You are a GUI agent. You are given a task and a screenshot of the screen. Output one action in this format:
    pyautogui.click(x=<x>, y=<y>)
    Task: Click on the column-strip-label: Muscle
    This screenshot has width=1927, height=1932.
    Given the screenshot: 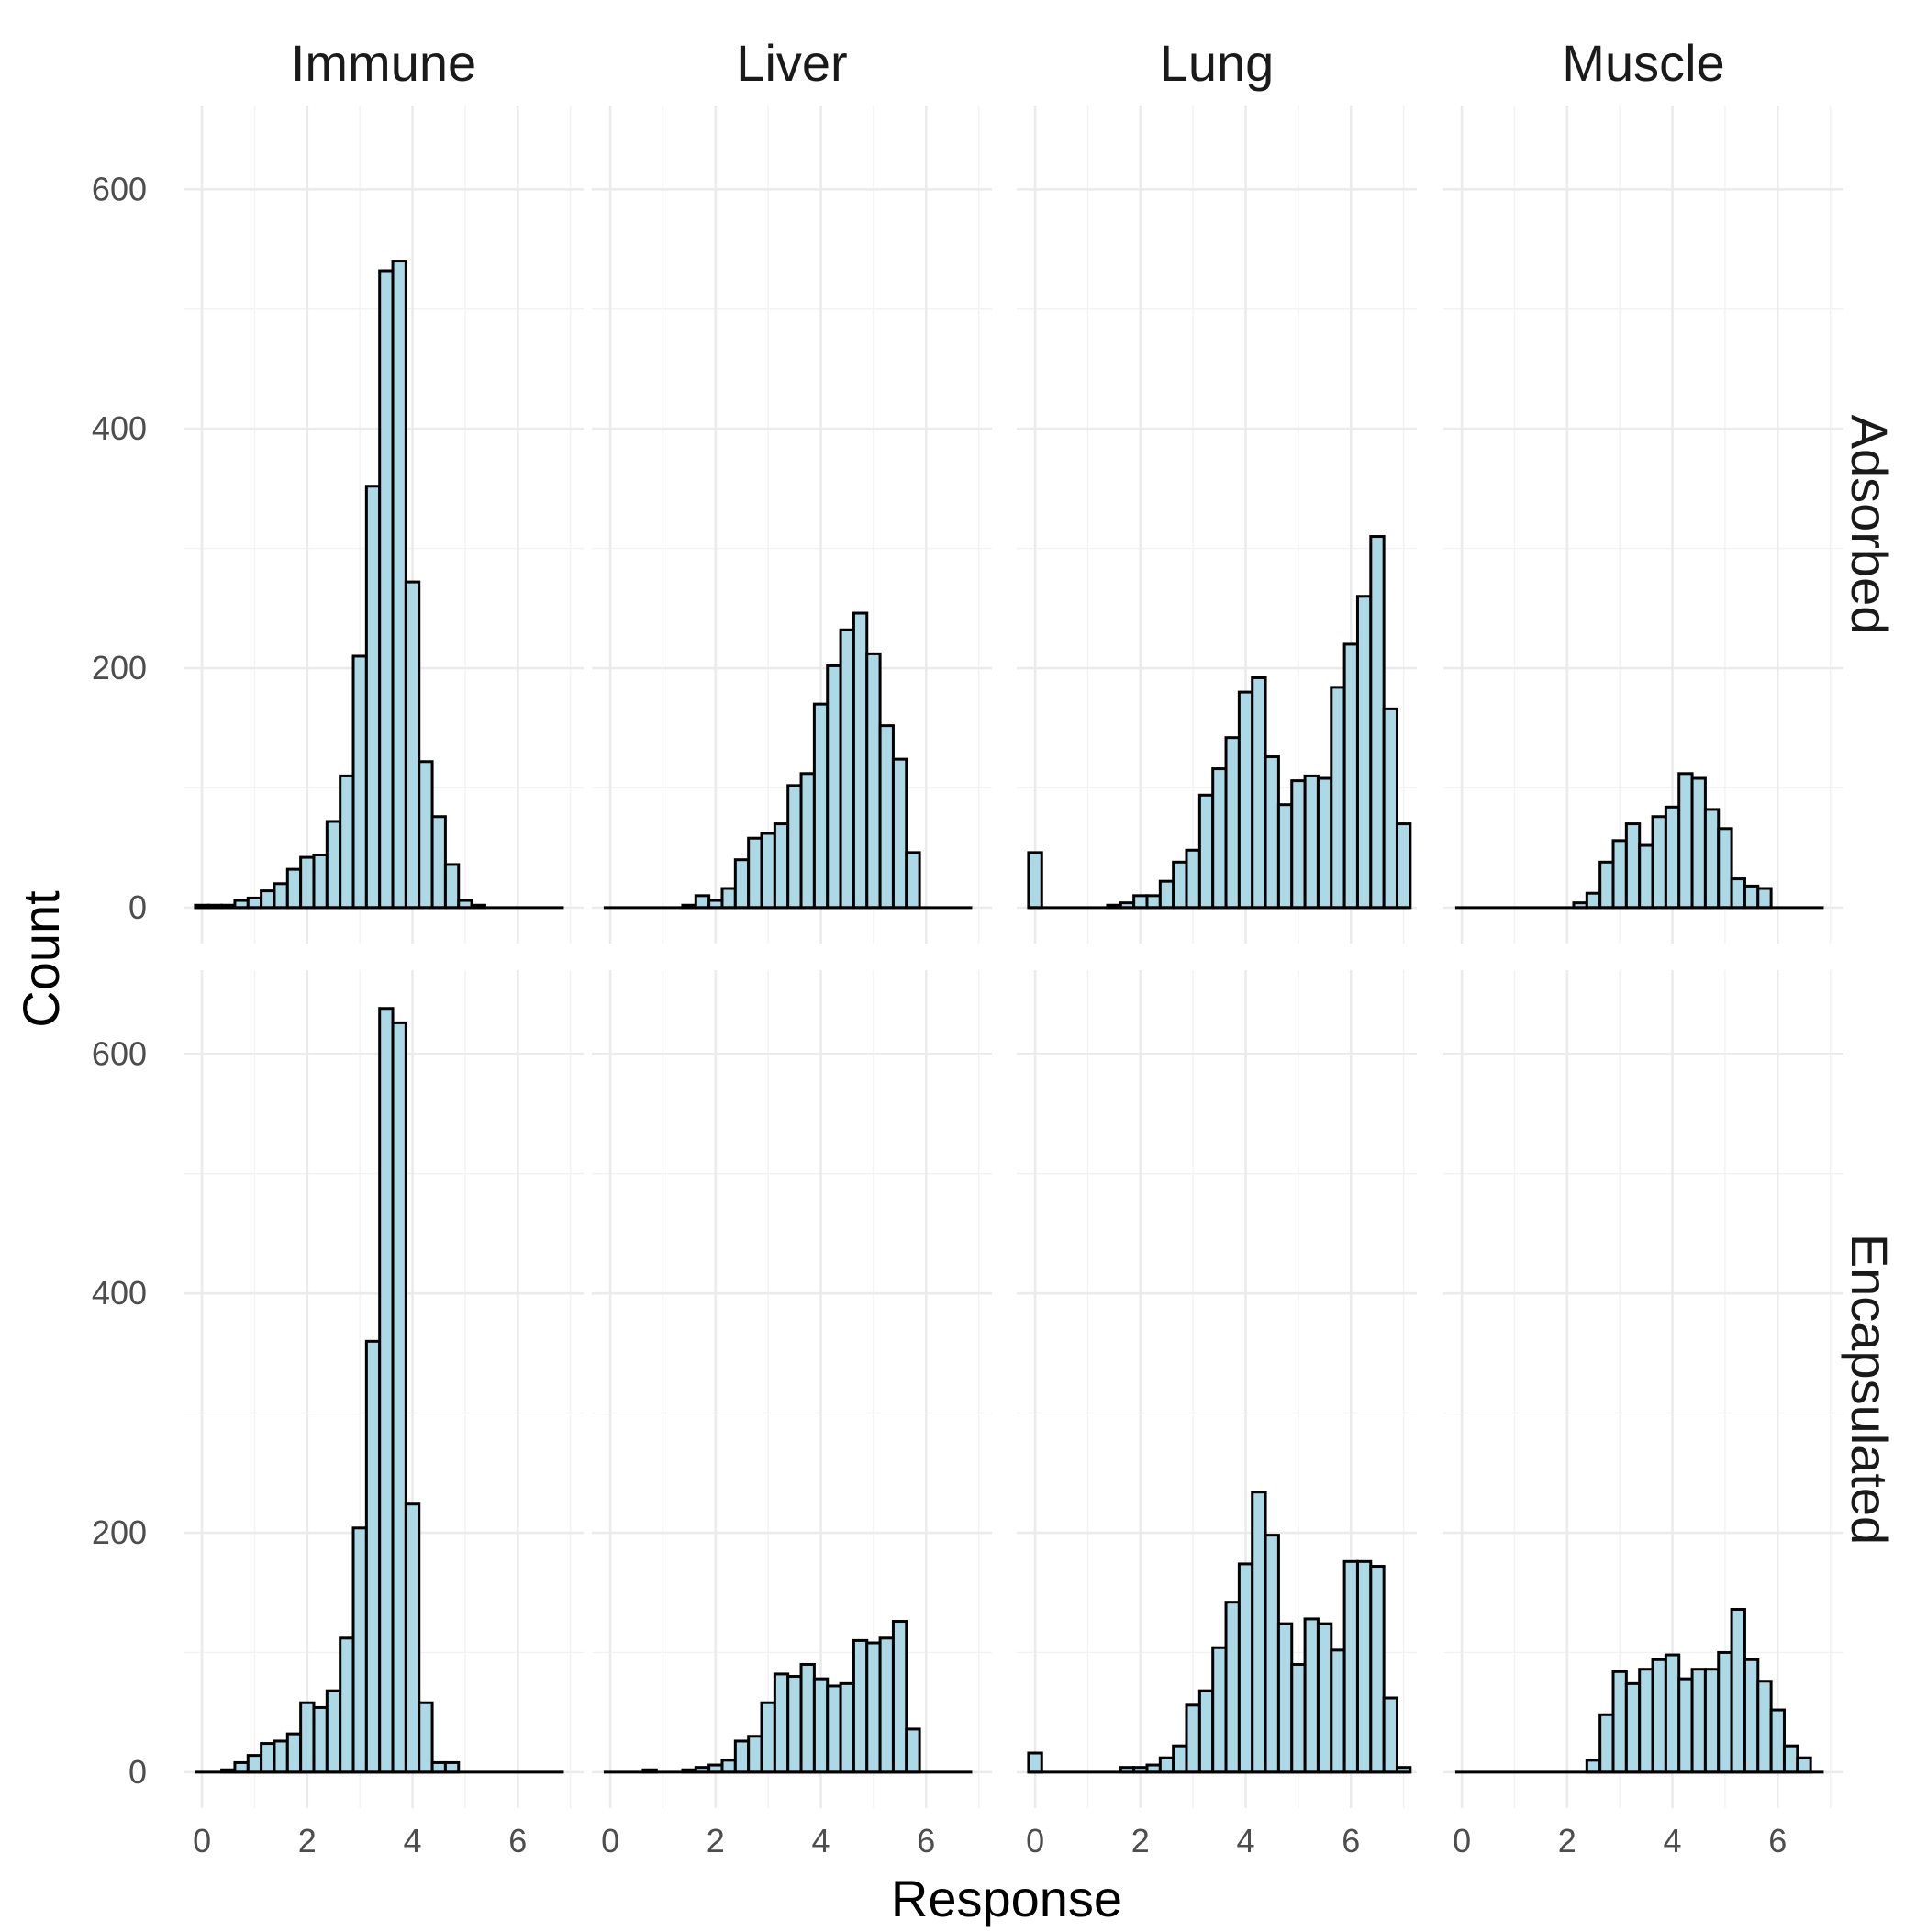 What is the action you would take?
    pyautogui.click(x=1643, y=63)
    